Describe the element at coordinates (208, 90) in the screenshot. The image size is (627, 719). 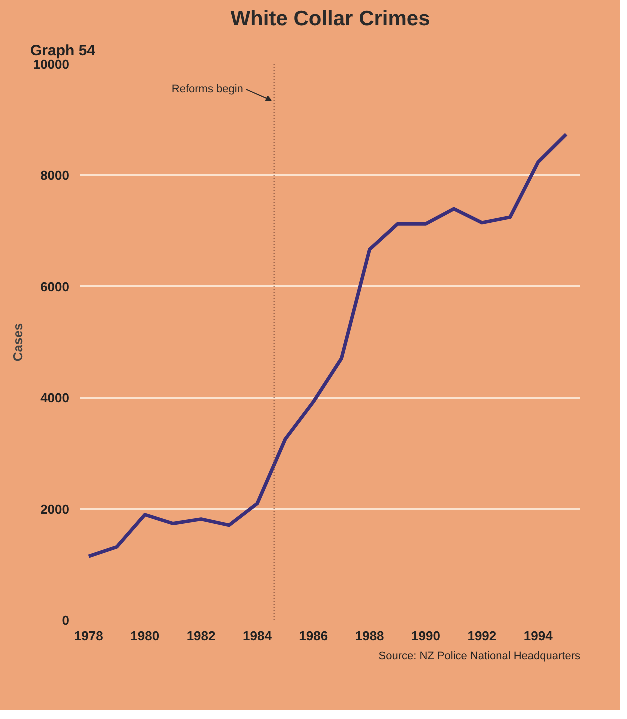
I see `ref-line-label: Reforms begin` at that location.